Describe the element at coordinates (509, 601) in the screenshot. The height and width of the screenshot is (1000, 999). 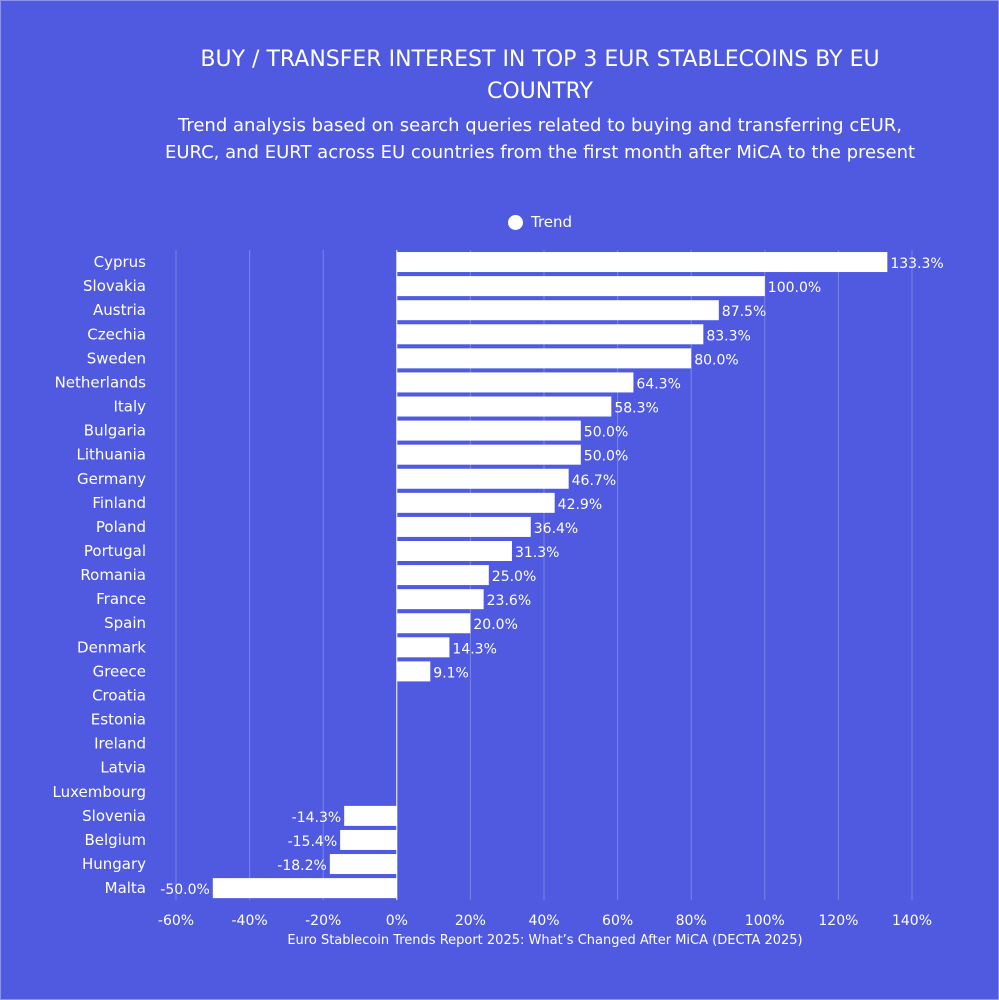
I see `data-label: 23.6%` at that location.